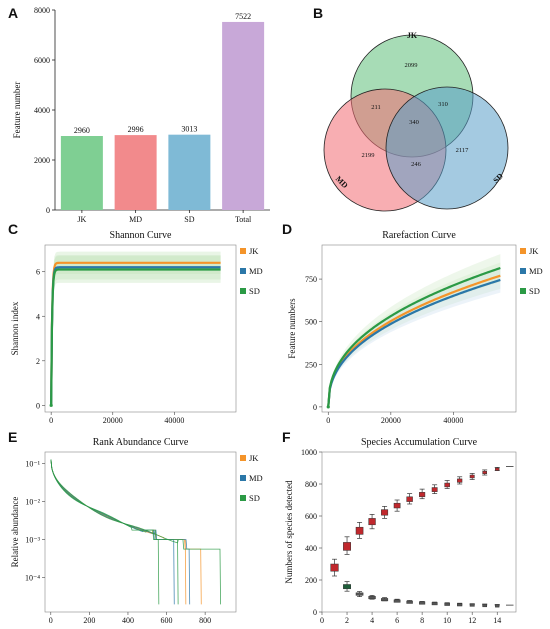 The height and width of the screenshot is (629, 550). I want to click on series-line-md, so click(135, 336).